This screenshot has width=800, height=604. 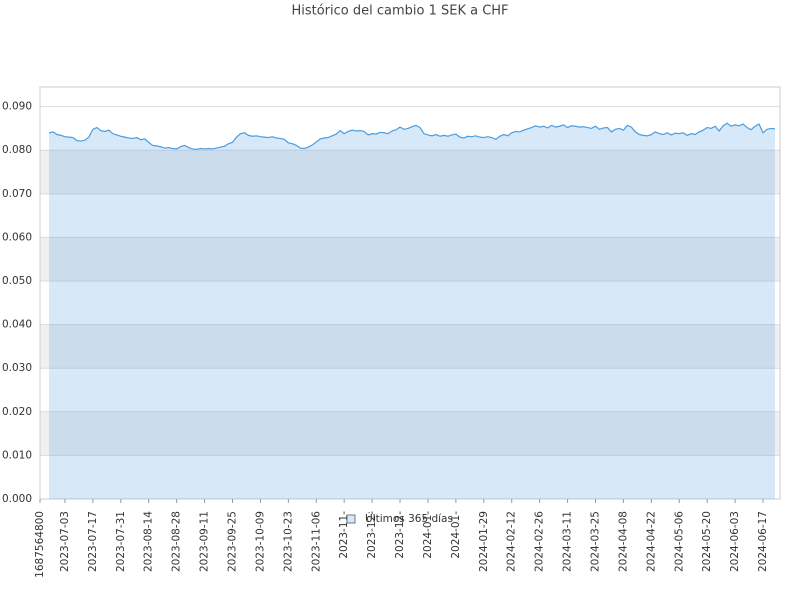 What do you see at coordinates (177, 541) in the screenshot?
I see `x-tick-label: 2023-08-28` at bounding box center [177, 541].